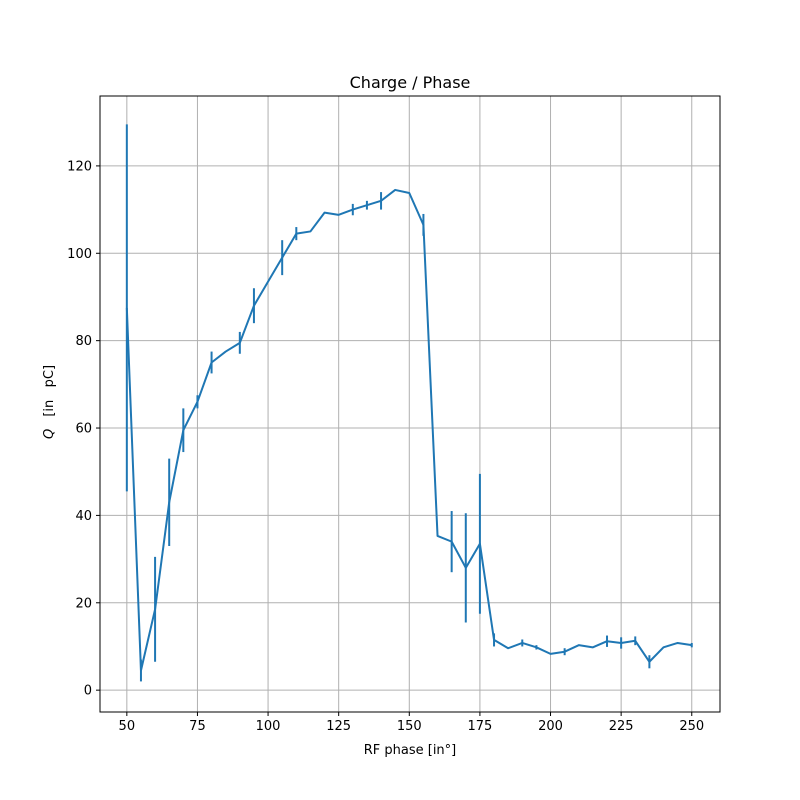 Image resolution: width=800 pixels, height=800 pixels. I want to click on y-tick-label: 100, so click(79, 254).